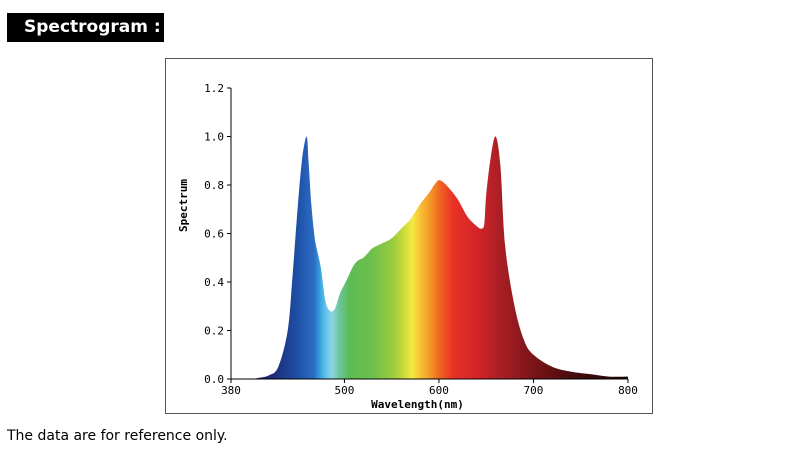  Describe the element at coordinates (214, 185) in the screenshot. I see `y-tick-label: 0.8` at that location.